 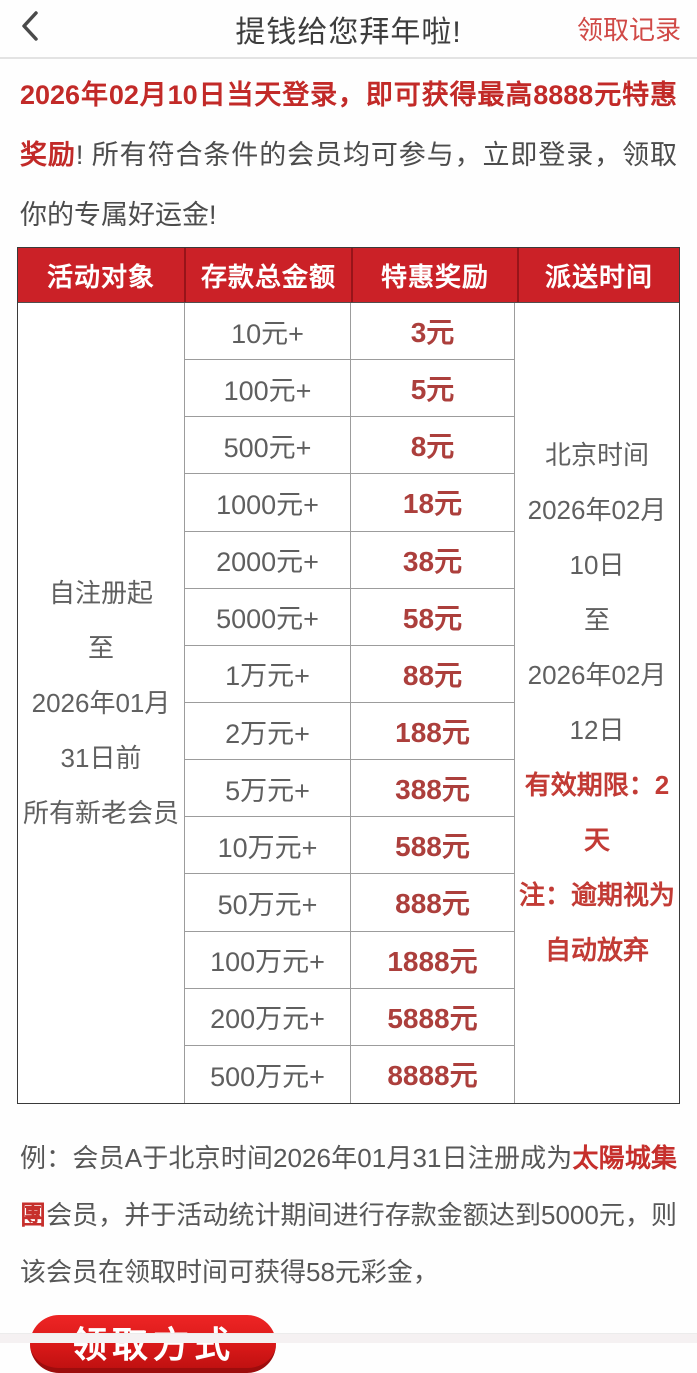 I want to click on reward-amount-cell: 388元, so click(x=433, y=789).